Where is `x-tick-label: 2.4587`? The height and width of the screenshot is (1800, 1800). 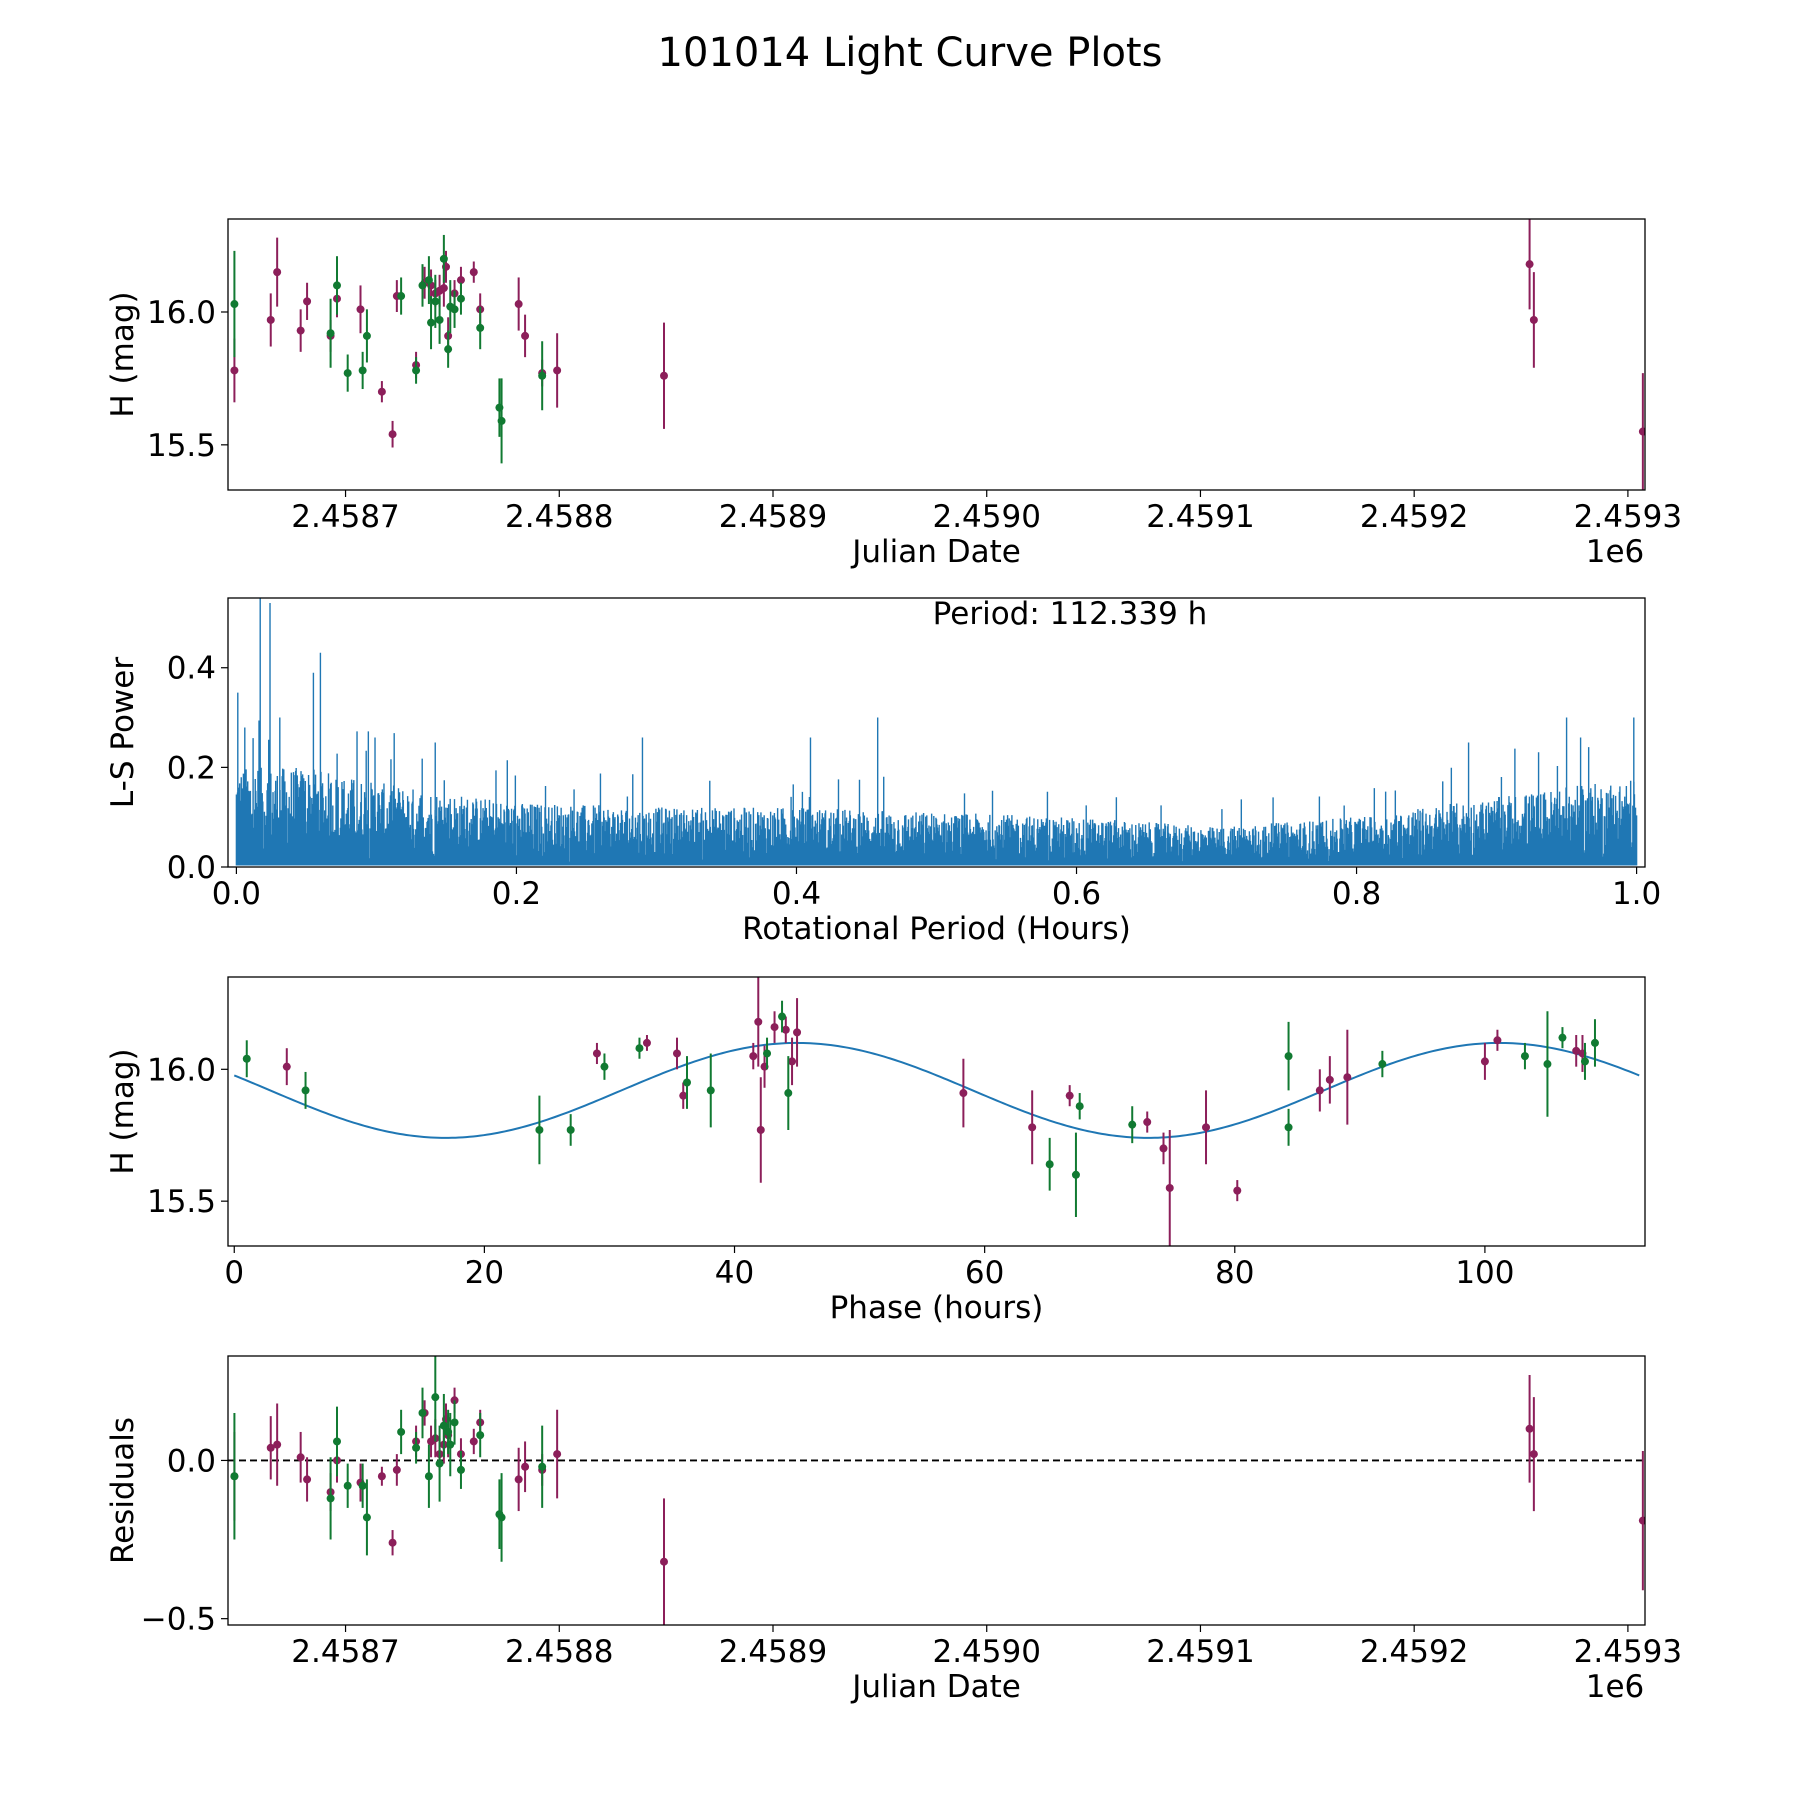 x-tick-label: 2.4587 is located at coordinates (345, 517).